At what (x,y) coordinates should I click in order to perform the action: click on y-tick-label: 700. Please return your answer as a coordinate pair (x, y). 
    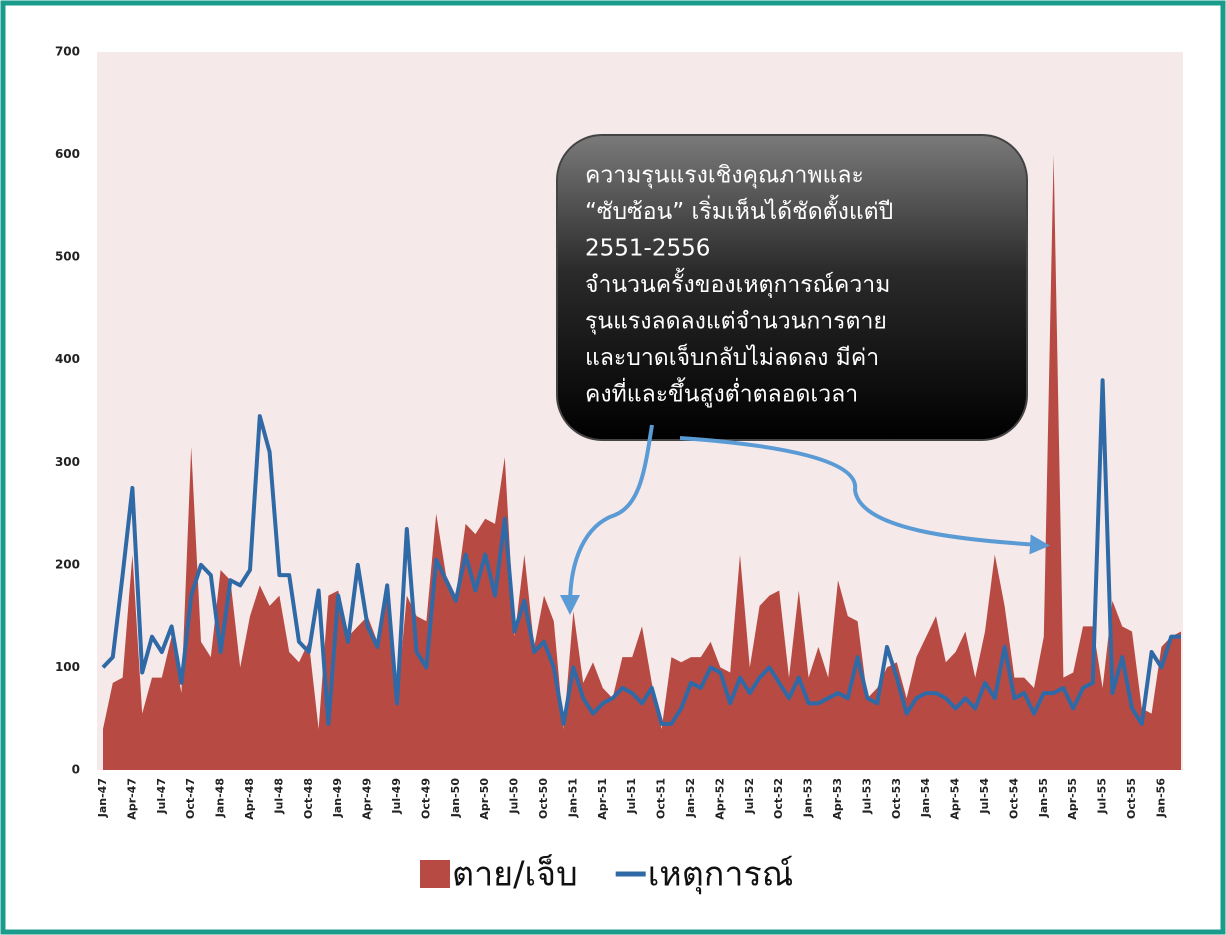
    Looking at the image, I should click on (67, 52).